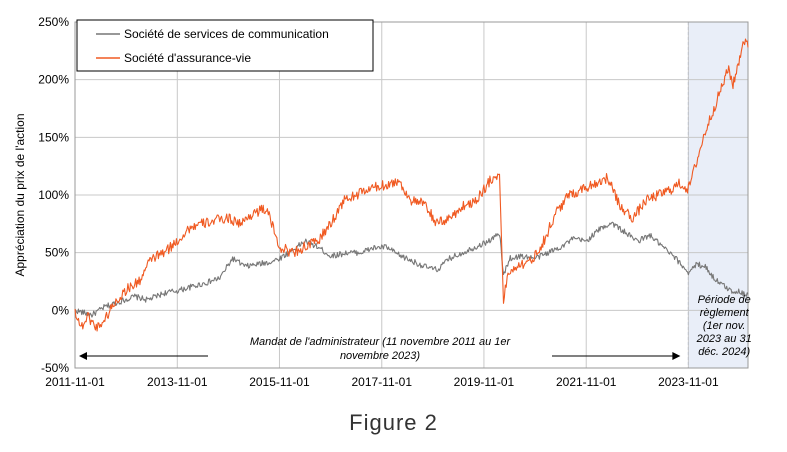 The height and width of the screenshot is (452, 787). I want to click on y-tick-label: -50%, so click(55, 368).